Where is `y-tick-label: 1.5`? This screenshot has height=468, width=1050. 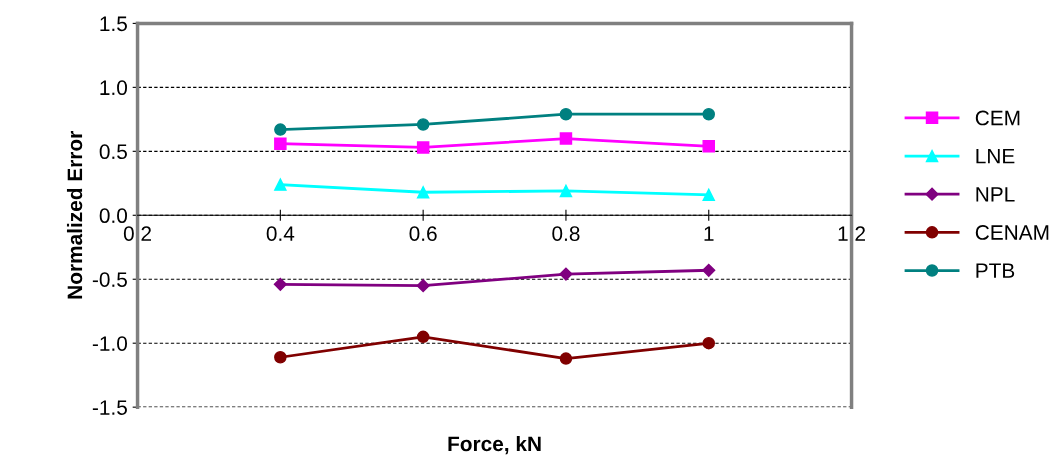
y-tick-label: 1.5 is located at coordinates (113, 24).